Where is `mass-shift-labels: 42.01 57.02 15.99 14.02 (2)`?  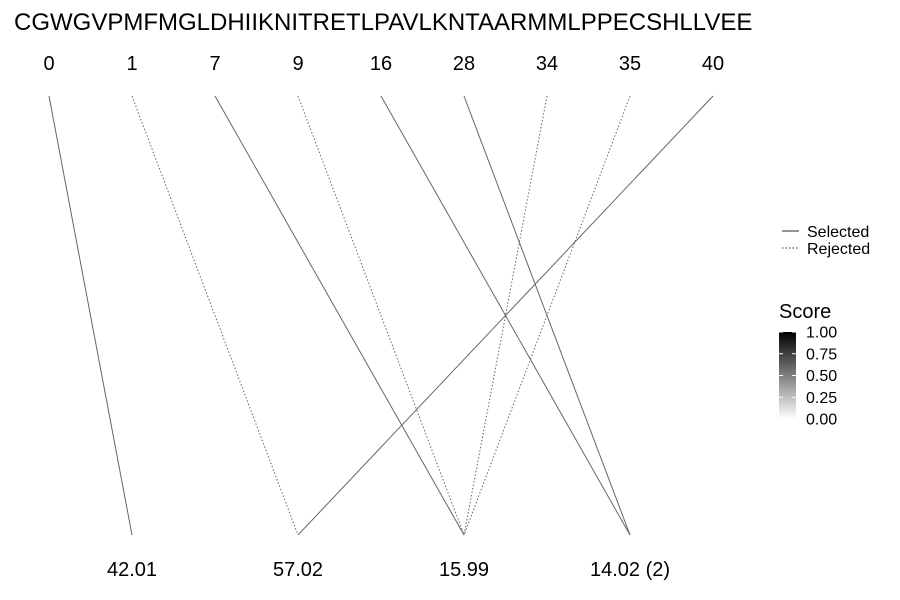
mass-shift-labels: 42.01 57.02 15.99 14.02 (2) is located at coordinates (388, 570).